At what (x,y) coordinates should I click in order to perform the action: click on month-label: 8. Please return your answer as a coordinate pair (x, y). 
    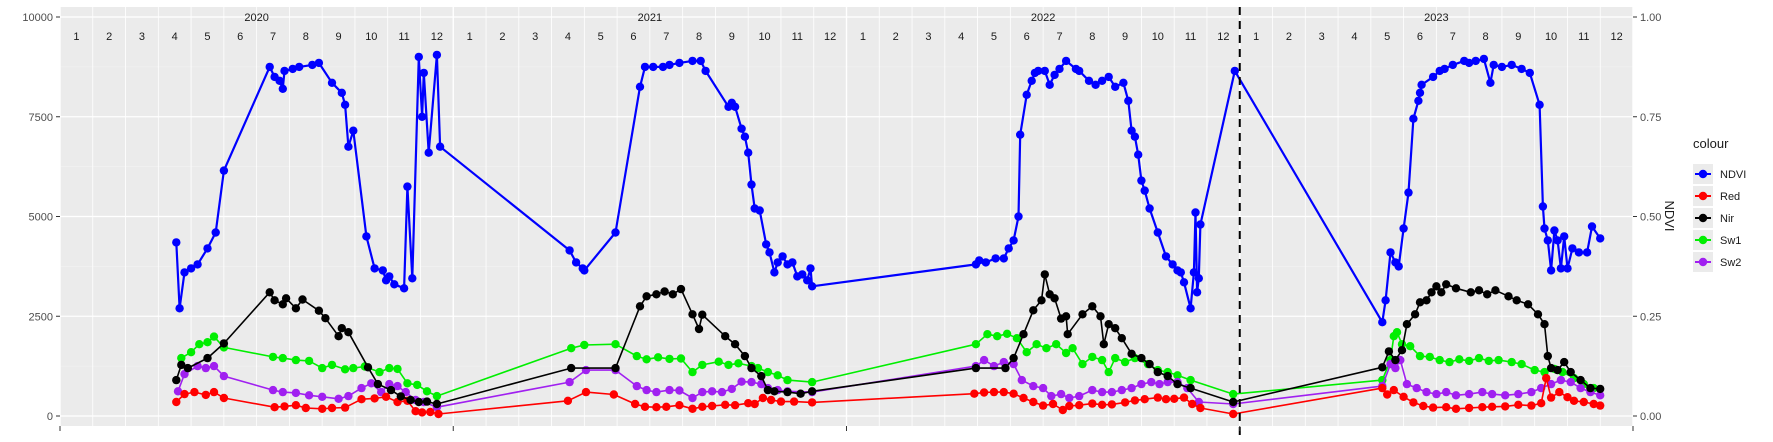
    Looking at the image, I should click on (306, 37).